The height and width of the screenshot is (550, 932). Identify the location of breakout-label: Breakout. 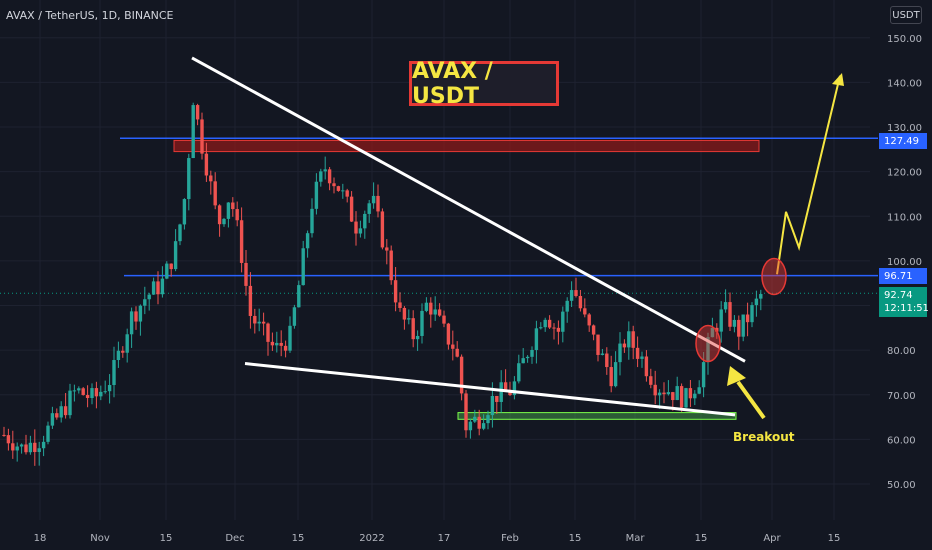
(764, 437).